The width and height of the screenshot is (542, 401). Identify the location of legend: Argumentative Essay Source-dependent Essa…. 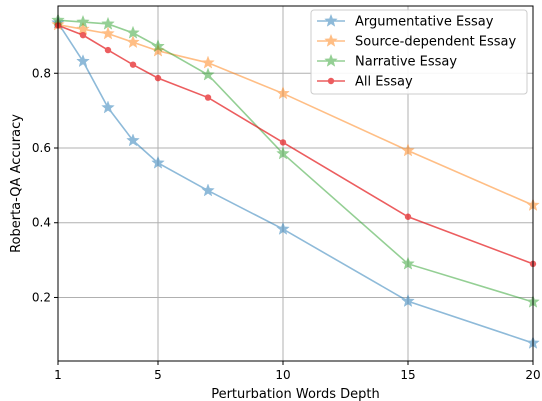
(419, 52).